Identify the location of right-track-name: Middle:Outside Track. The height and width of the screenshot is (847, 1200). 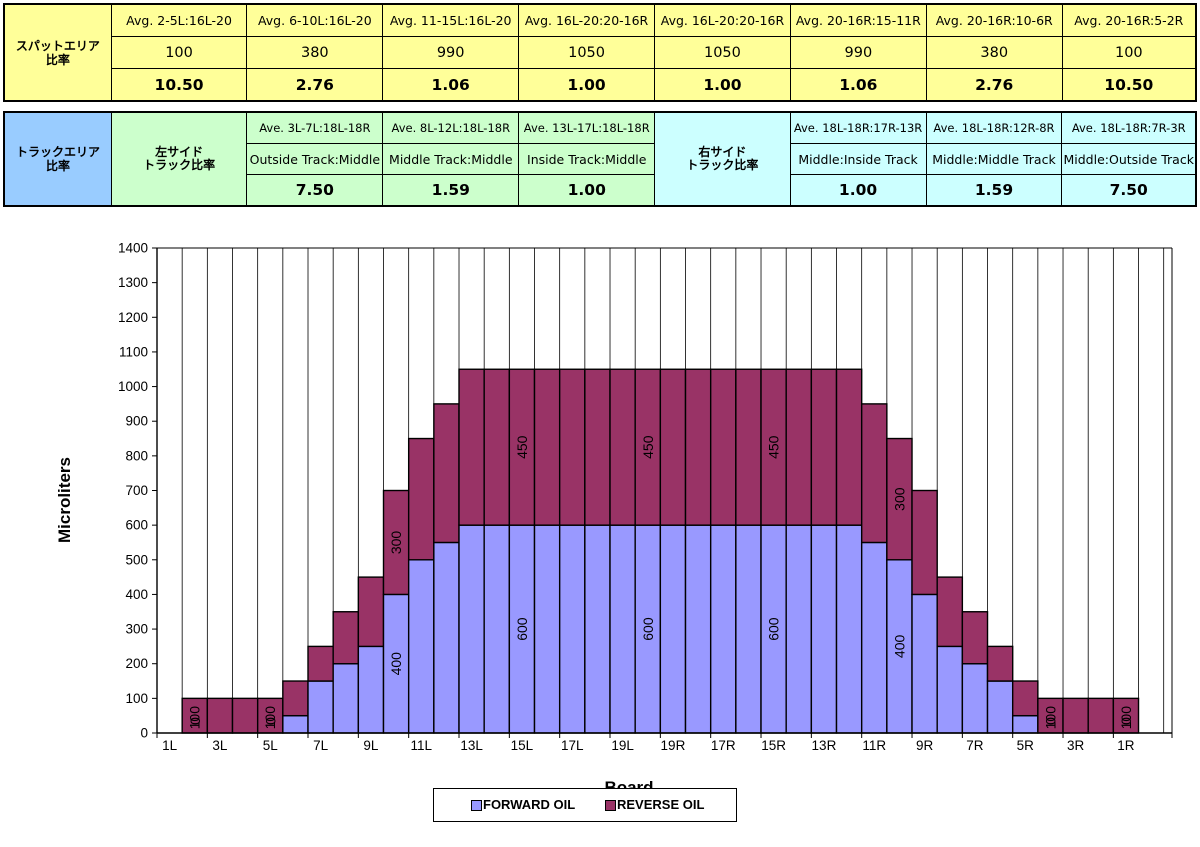
(1129, 159).